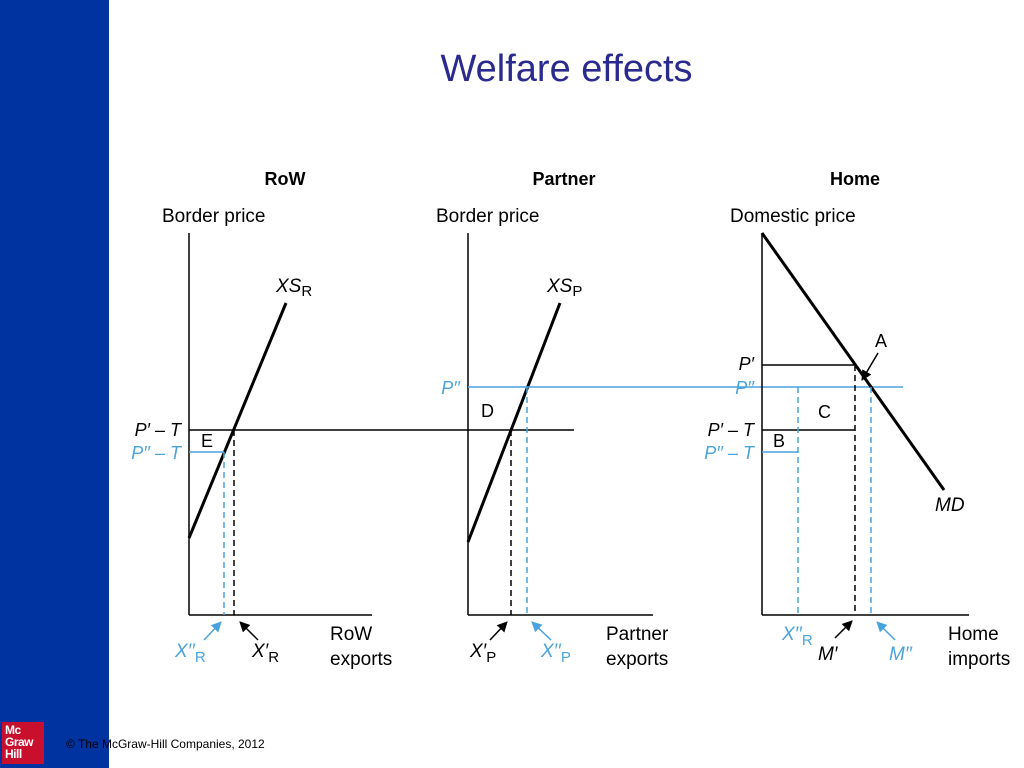 This screenshot has height=768, width=1024. I want to click on home-p-dprime-label: P′′, so click(744, 388).